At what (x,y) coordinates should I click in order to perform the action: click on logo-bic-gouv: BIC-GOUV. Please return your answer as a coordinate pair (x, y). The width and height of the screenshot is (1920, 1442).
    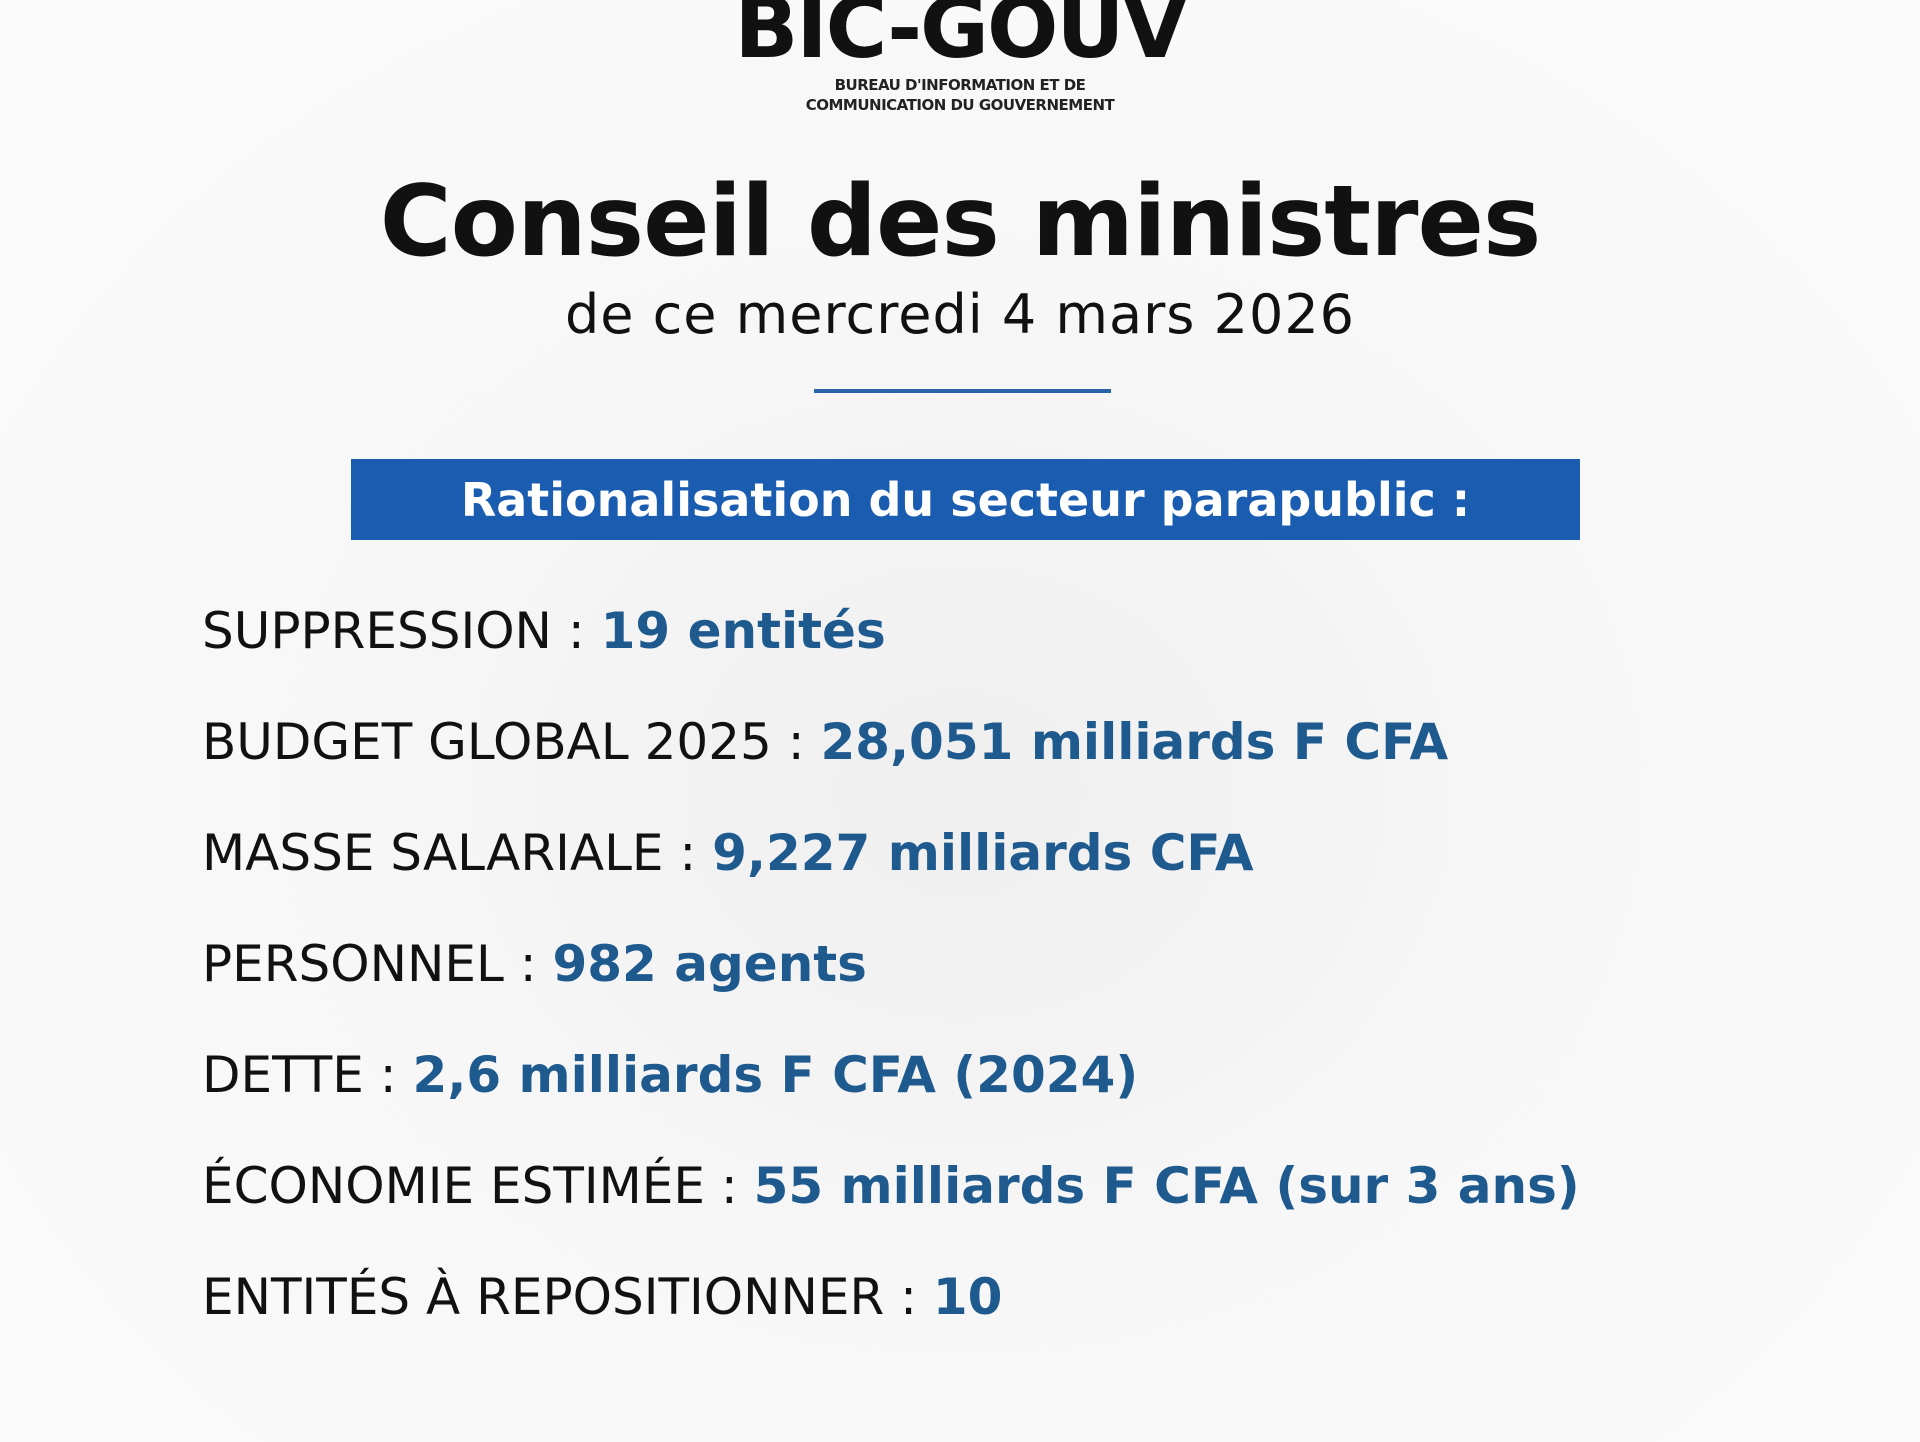
    Looking at the image, I should click on (960, 38).